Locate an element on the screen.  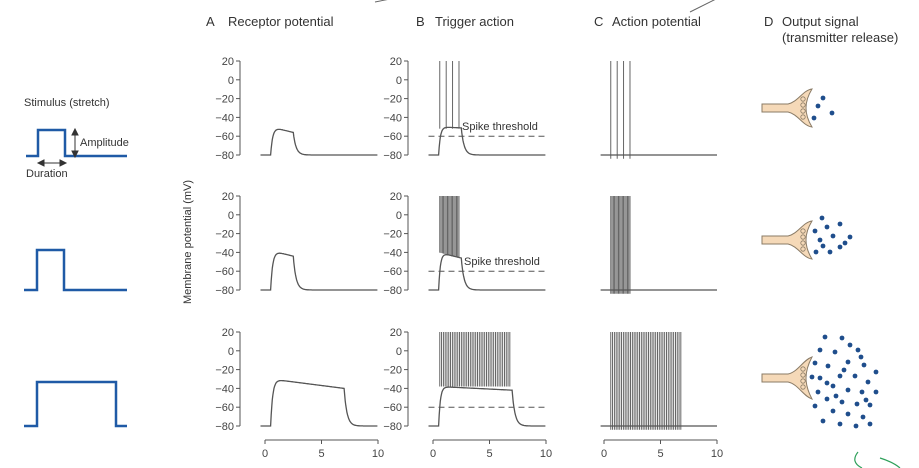
y-tick-label: 20 is located at coordinates (396, 333).